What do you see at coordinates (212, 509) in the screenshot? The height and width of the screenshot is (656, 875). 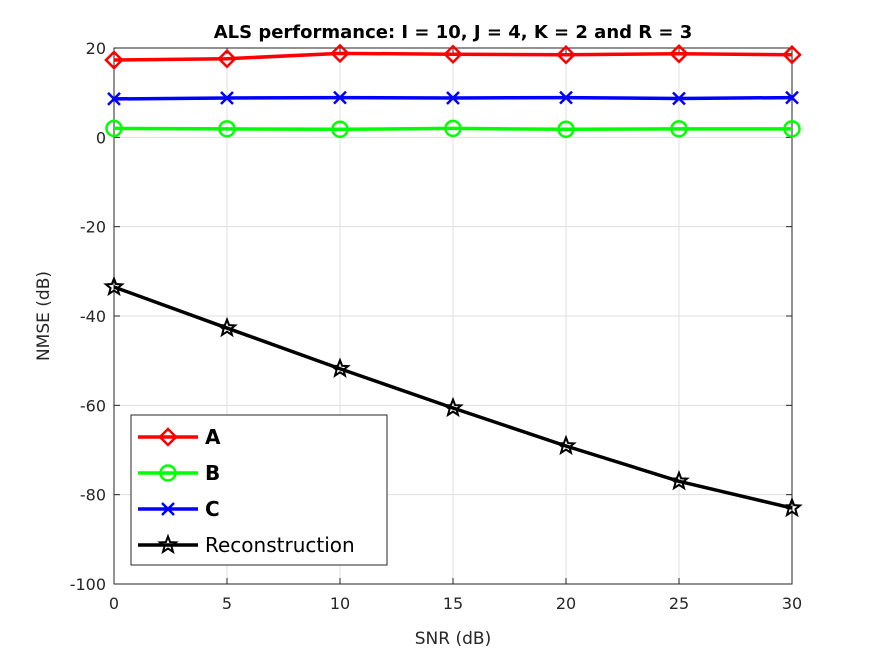 I see `legend-label: C` at bounding box center [212, 509].